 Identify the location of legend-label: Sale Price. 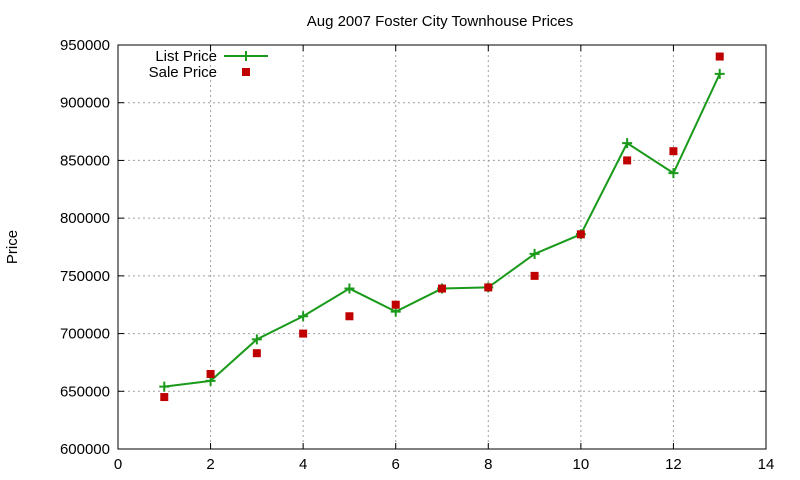
(183, 72).